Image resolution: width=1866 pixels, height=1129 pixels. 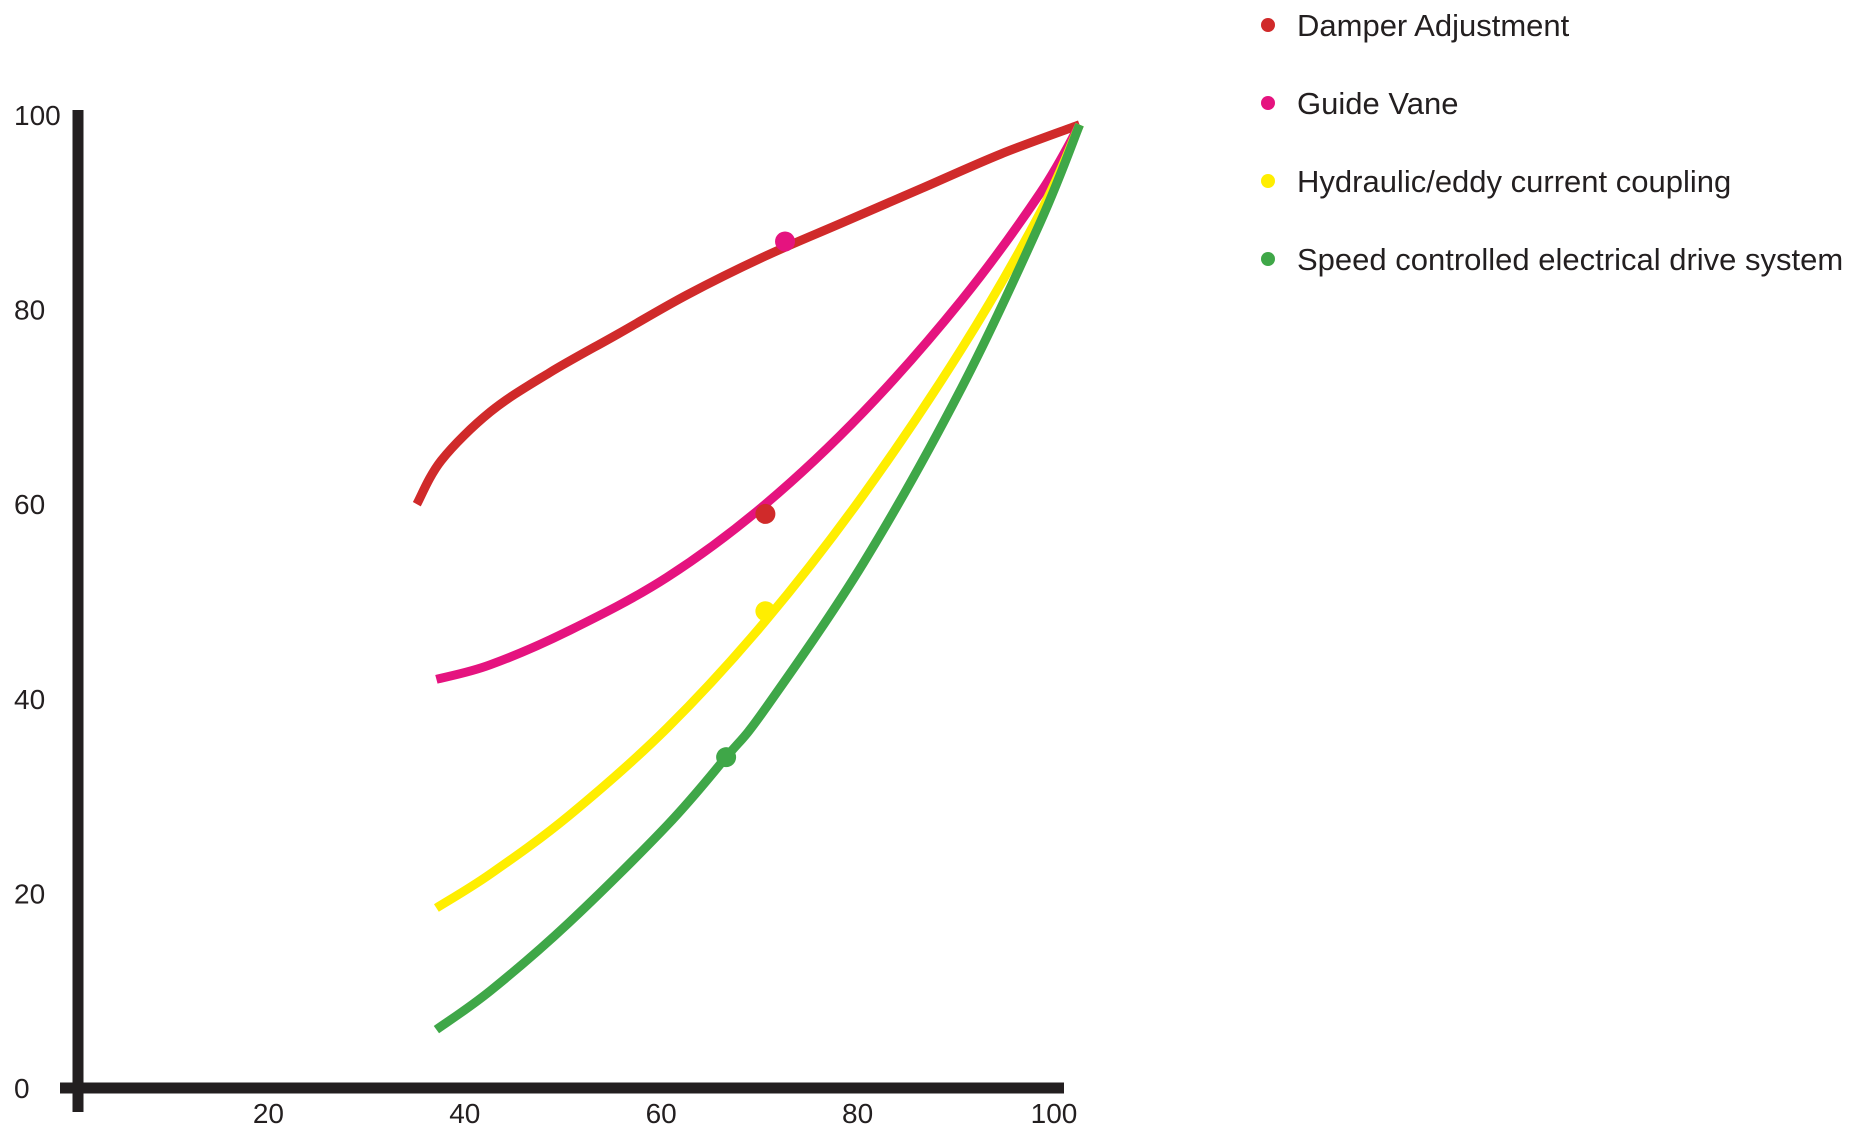 I want to click on x-axis-tick-labels: 20 40 60 80 100, so click(x=665, y=1113).